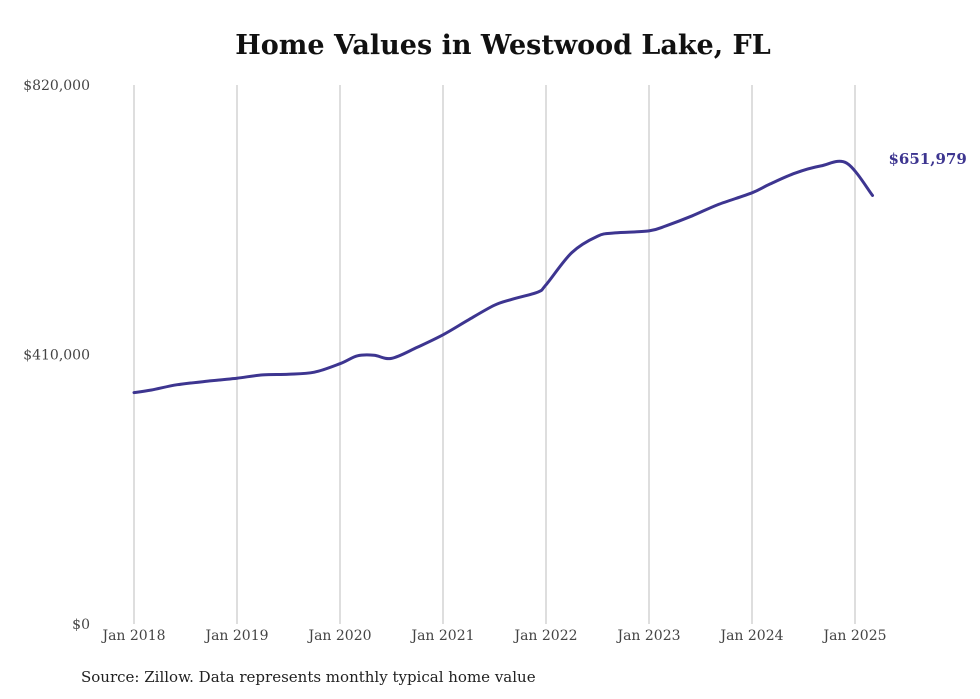 This screenshot has width=980, height=699. What do you see at coordinates (503, 45) in the screenshot?
I see `chart-title: Home Values in Westwood Lake, FL` at bounding box center [503, 45].